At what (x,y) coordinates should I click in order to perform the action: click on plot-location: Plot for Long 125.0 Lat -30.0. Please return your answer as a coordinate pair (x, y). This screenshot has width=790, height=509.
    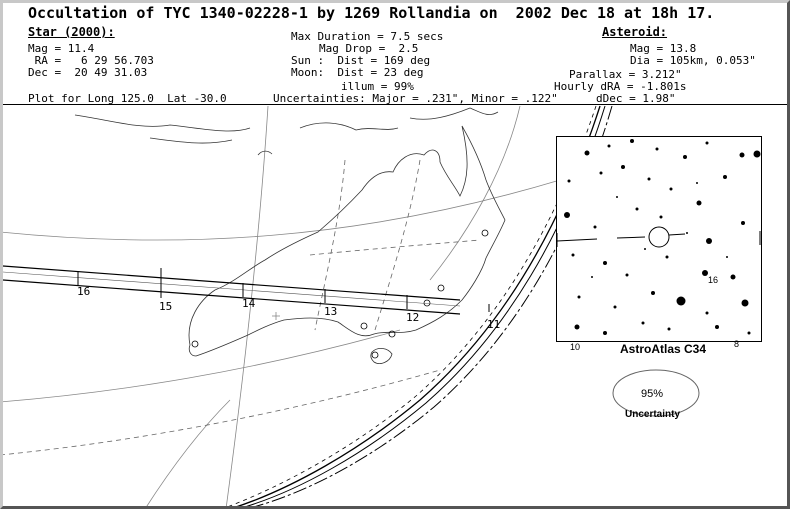
    Looking at the image, I should click on (127, 98).